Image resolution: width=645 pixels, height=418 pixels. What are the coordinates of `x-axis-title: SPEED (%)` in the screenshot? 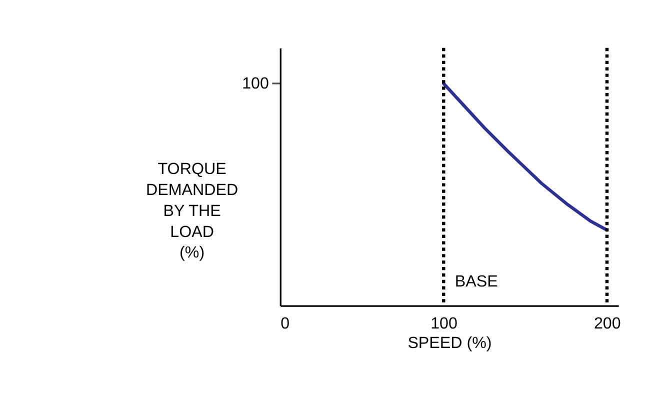 It's located at (450, 343).